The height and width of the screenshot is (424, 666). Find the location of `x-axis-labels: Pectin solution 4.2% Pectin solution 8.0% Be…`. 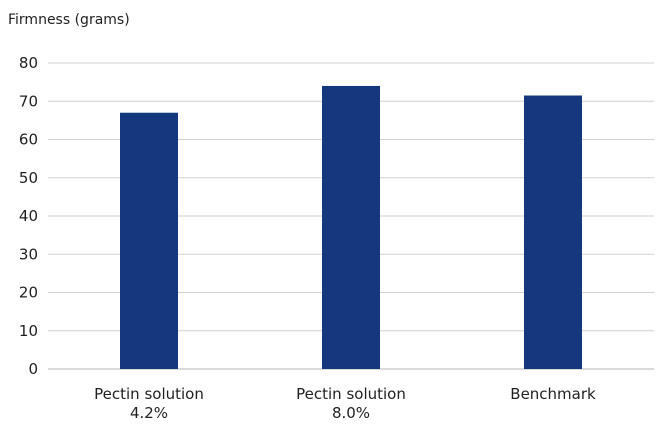

x-axis-labels: Pectin solution 4.2% Pectin solution 8.0% Be… is located at coordinates (345, 403).